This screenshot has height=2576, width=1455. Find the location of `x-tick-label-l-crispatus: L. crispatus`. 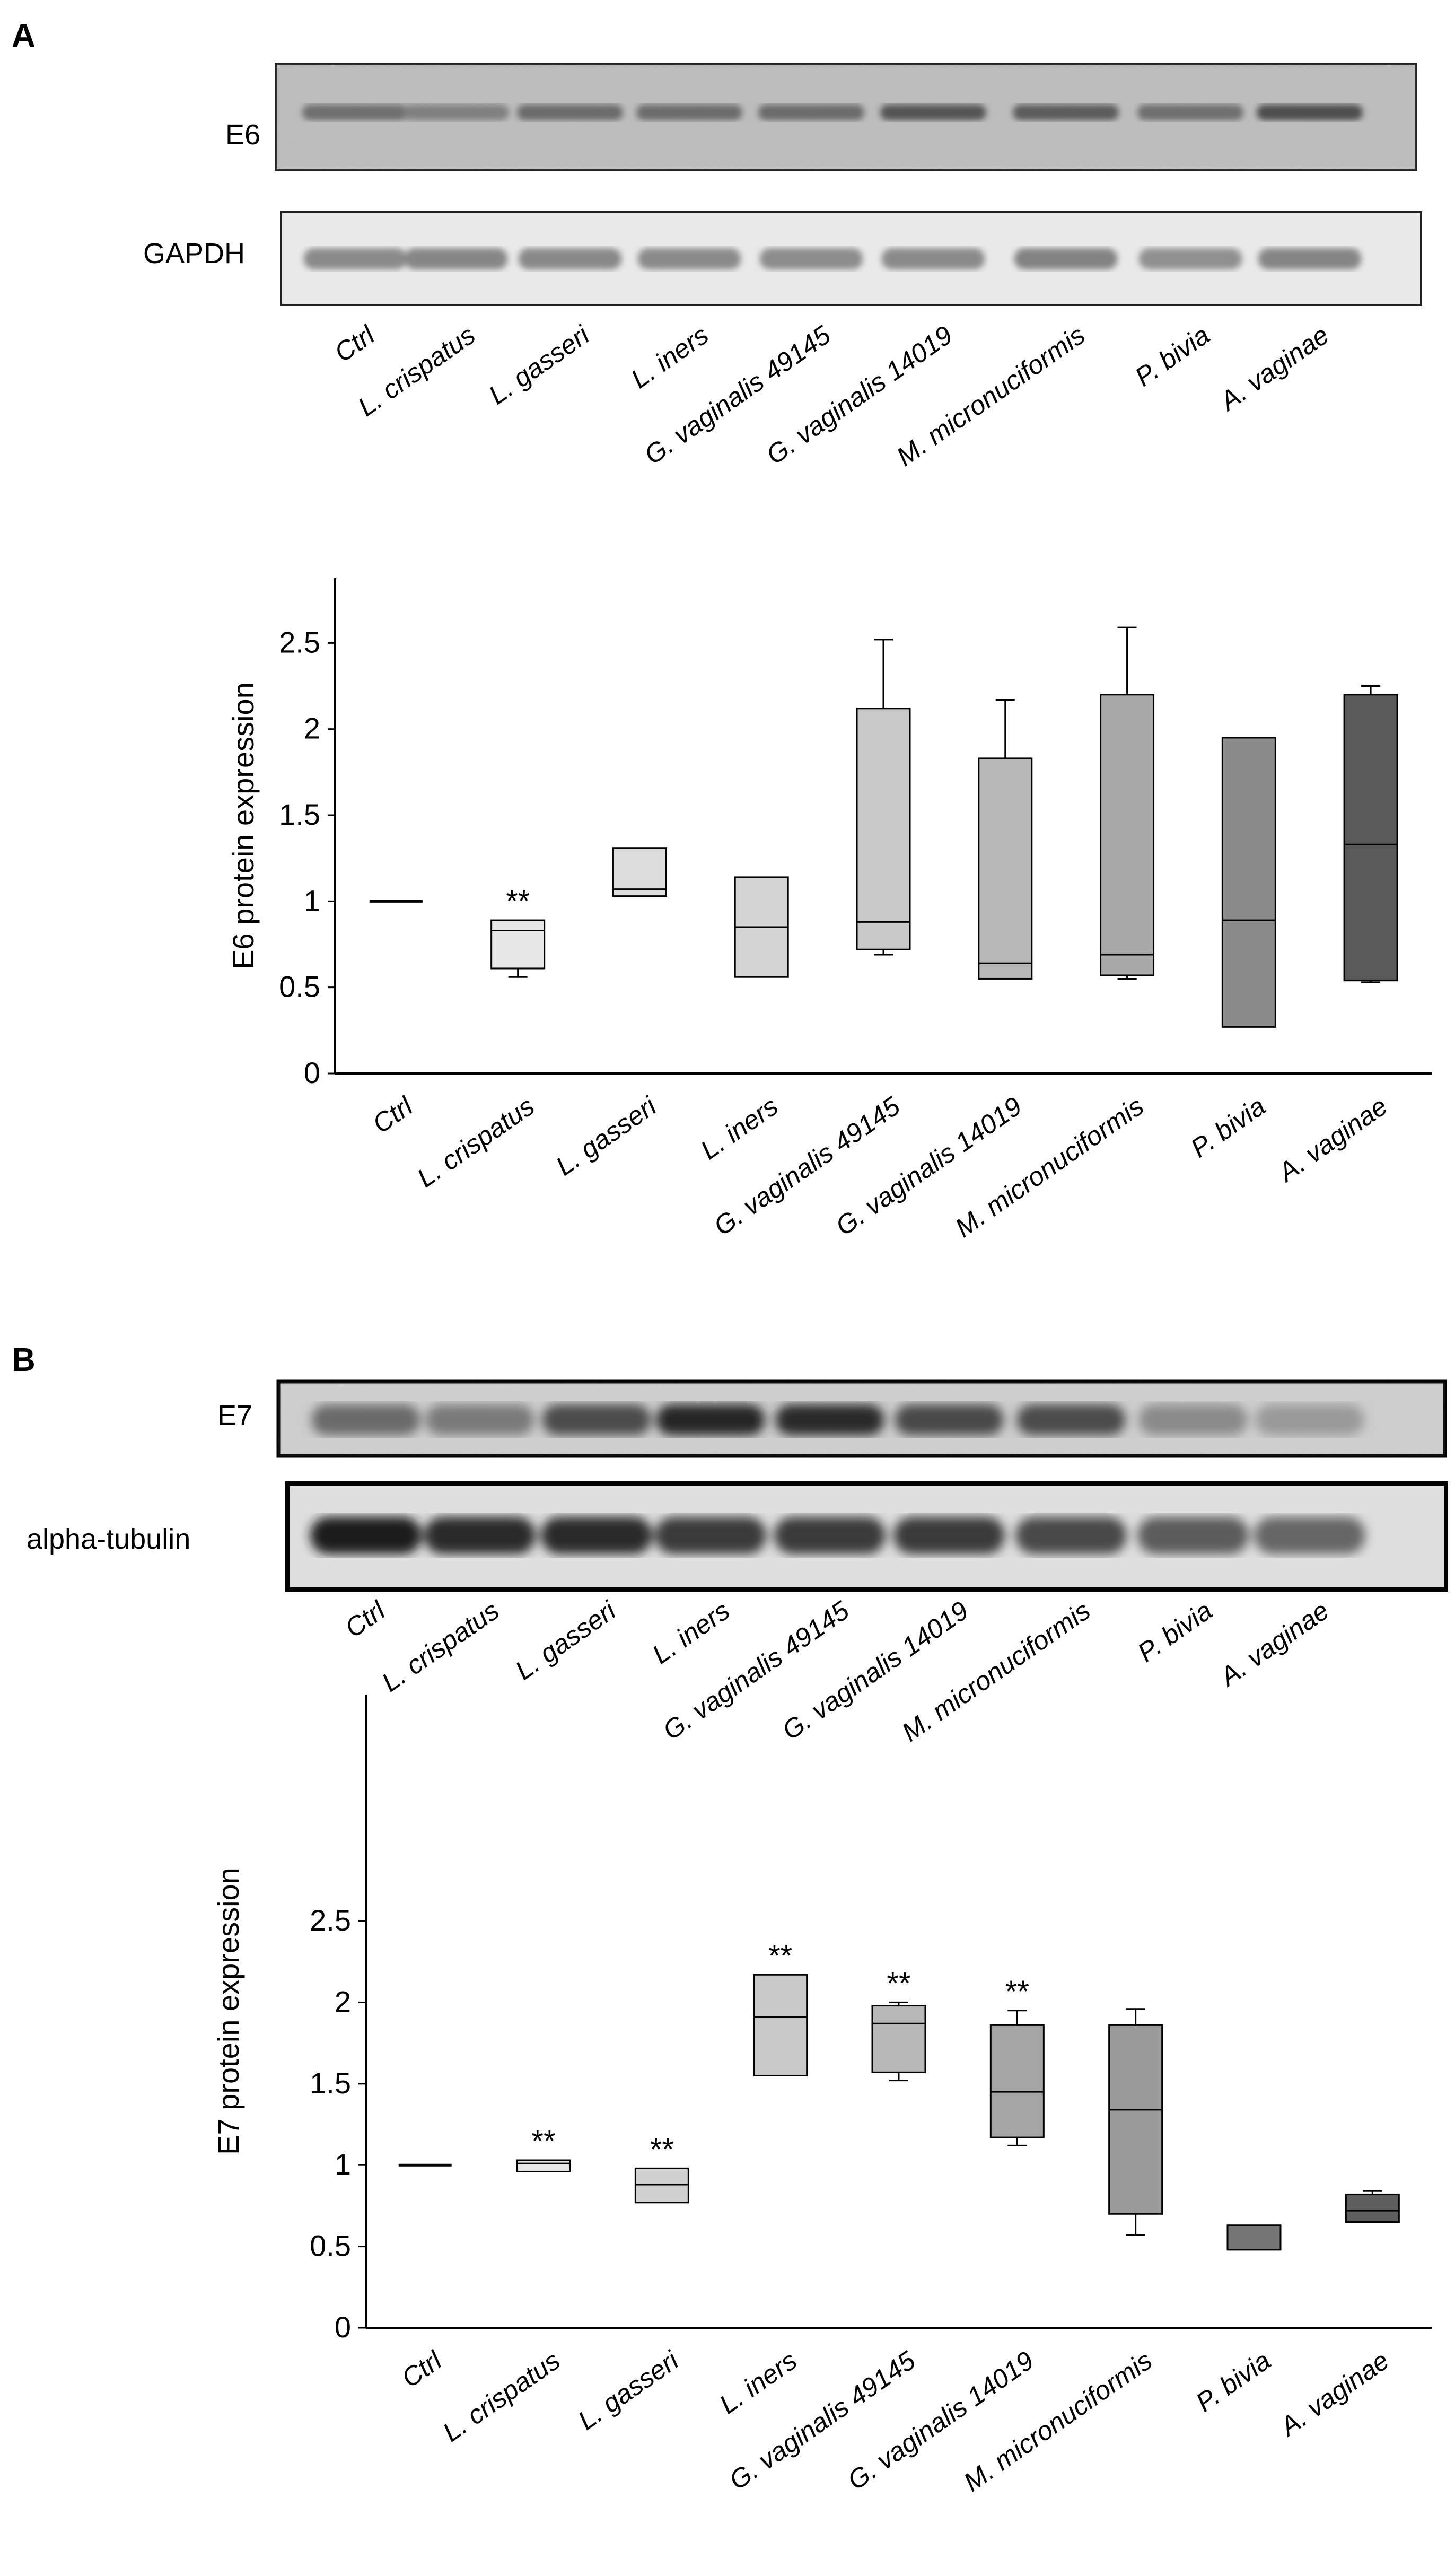

x-tick-label-l-crispatus: L. crispatus is located at coordinates (501, 2396).